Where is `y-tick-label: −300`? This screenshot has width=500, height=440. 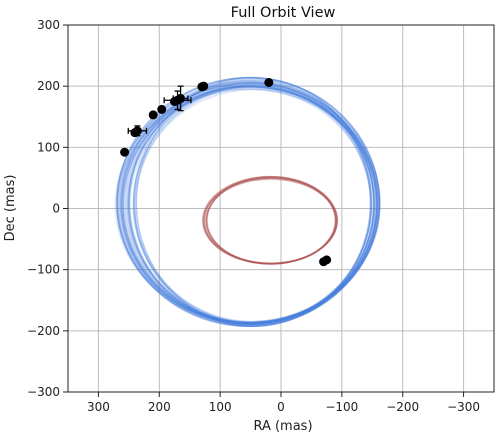
y-tick-label: −300 is located at coordinates (43, 392).